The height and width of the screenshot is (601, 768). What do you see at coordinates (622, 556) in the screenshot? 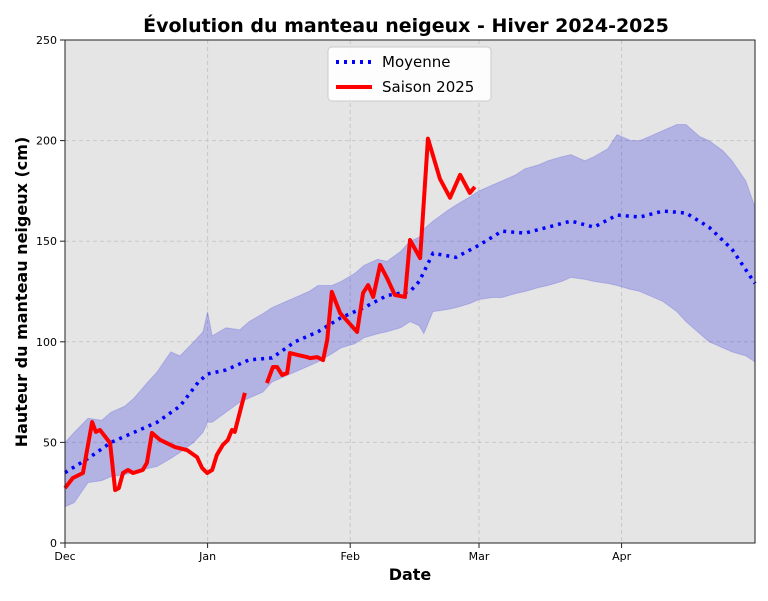
I see `x-tick-label: Apr` at bounding box center [622, 556].